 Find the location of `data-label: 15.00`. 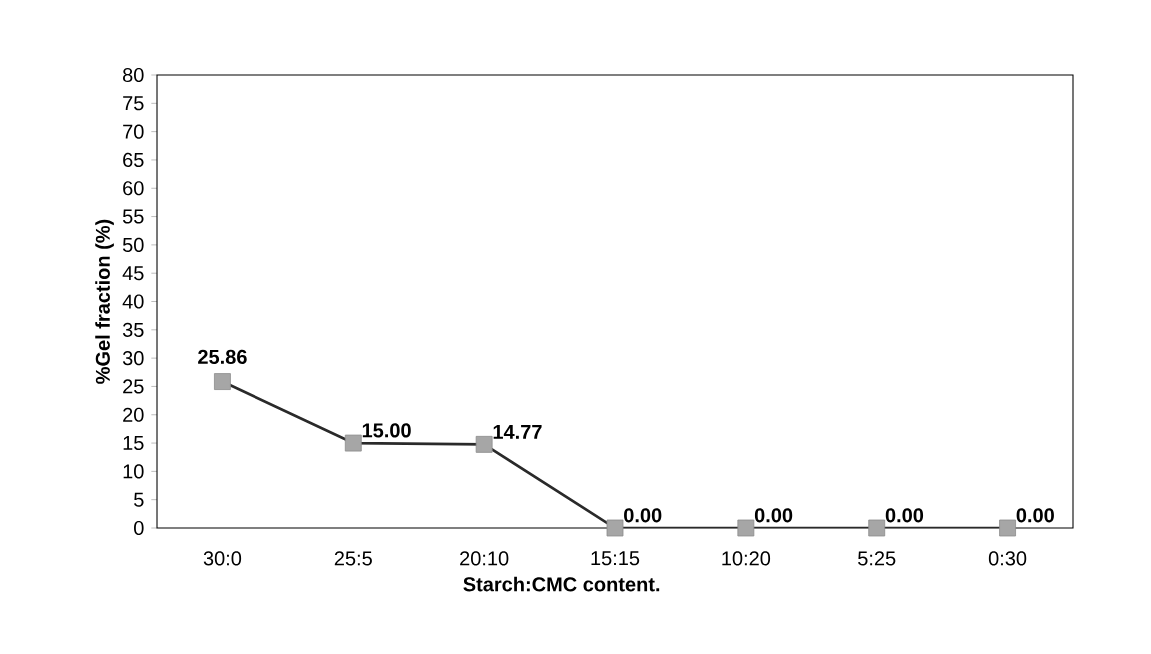

data-label: 15.00 is located at coordinates (386, 430).